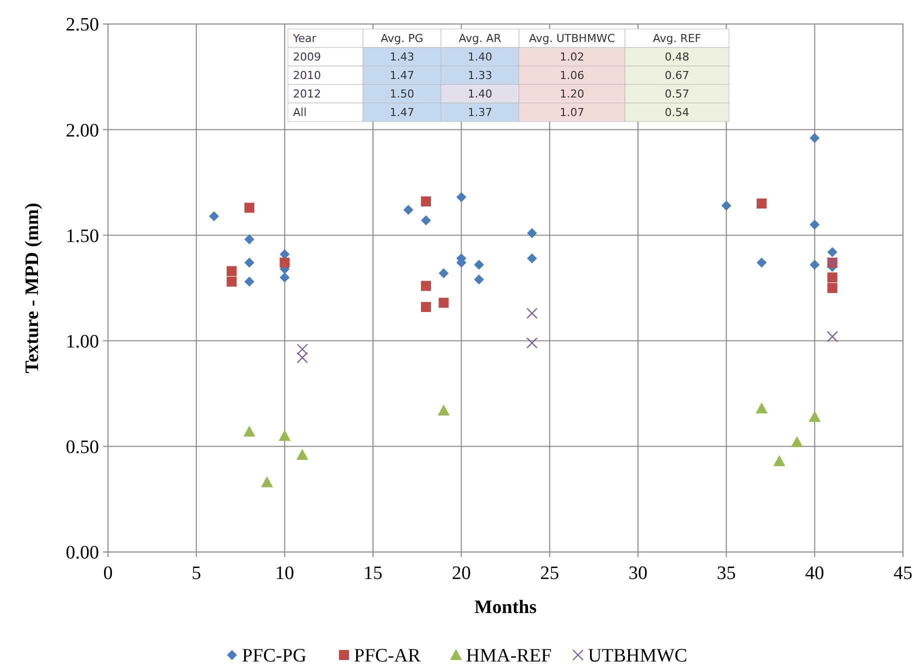  I want to click on annotation: 0.57, so click(677, 94).